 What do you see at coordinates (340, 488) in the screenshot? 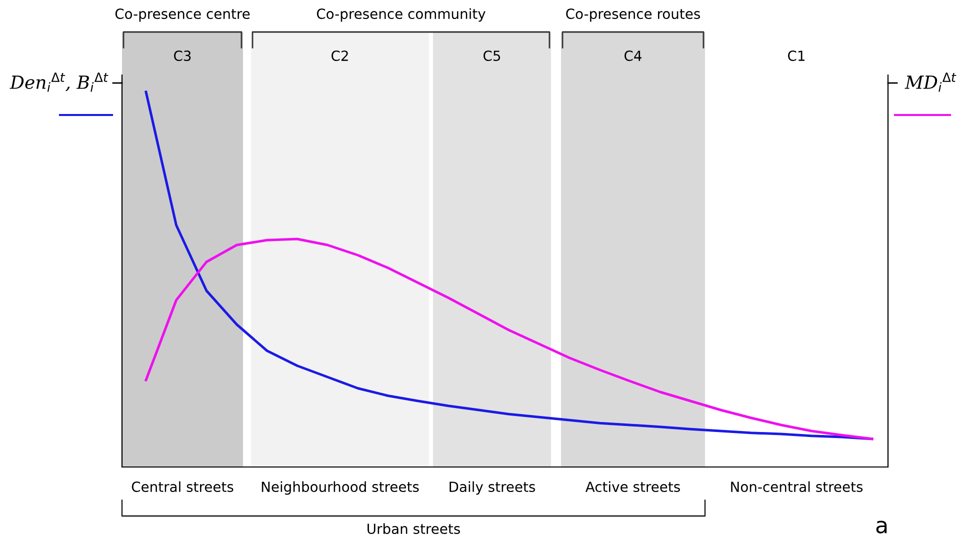
I see `text: Neighbourhood streets` at bounding box center [340, 488].